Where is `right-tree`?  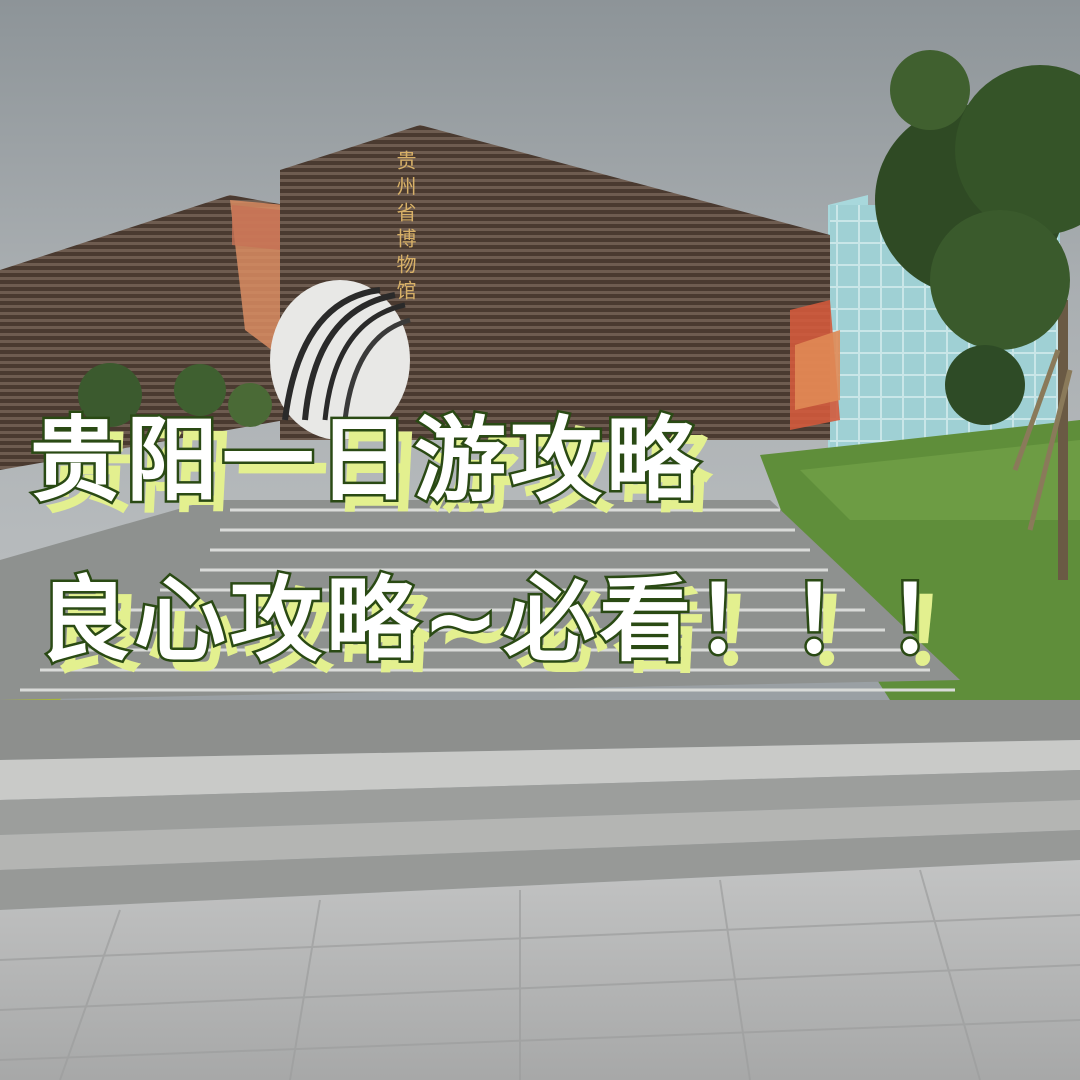 right-tree is located at coordinates (977, 315).